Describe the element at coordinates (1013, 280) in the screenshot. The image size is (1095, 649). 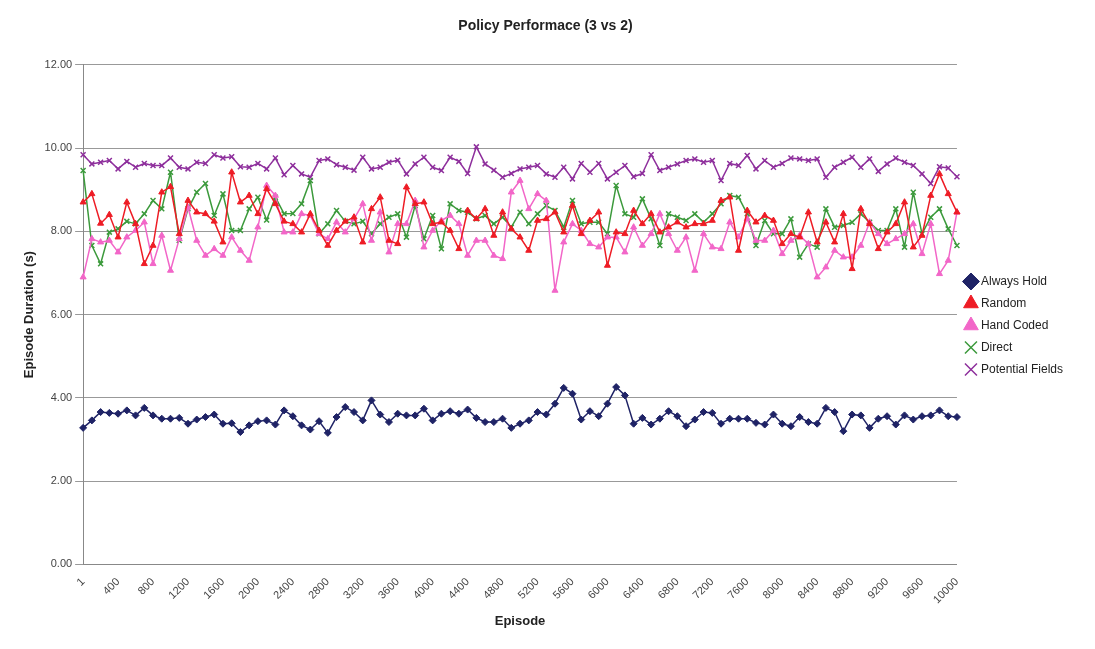
I see `legend-label: Always Hold` at that location.